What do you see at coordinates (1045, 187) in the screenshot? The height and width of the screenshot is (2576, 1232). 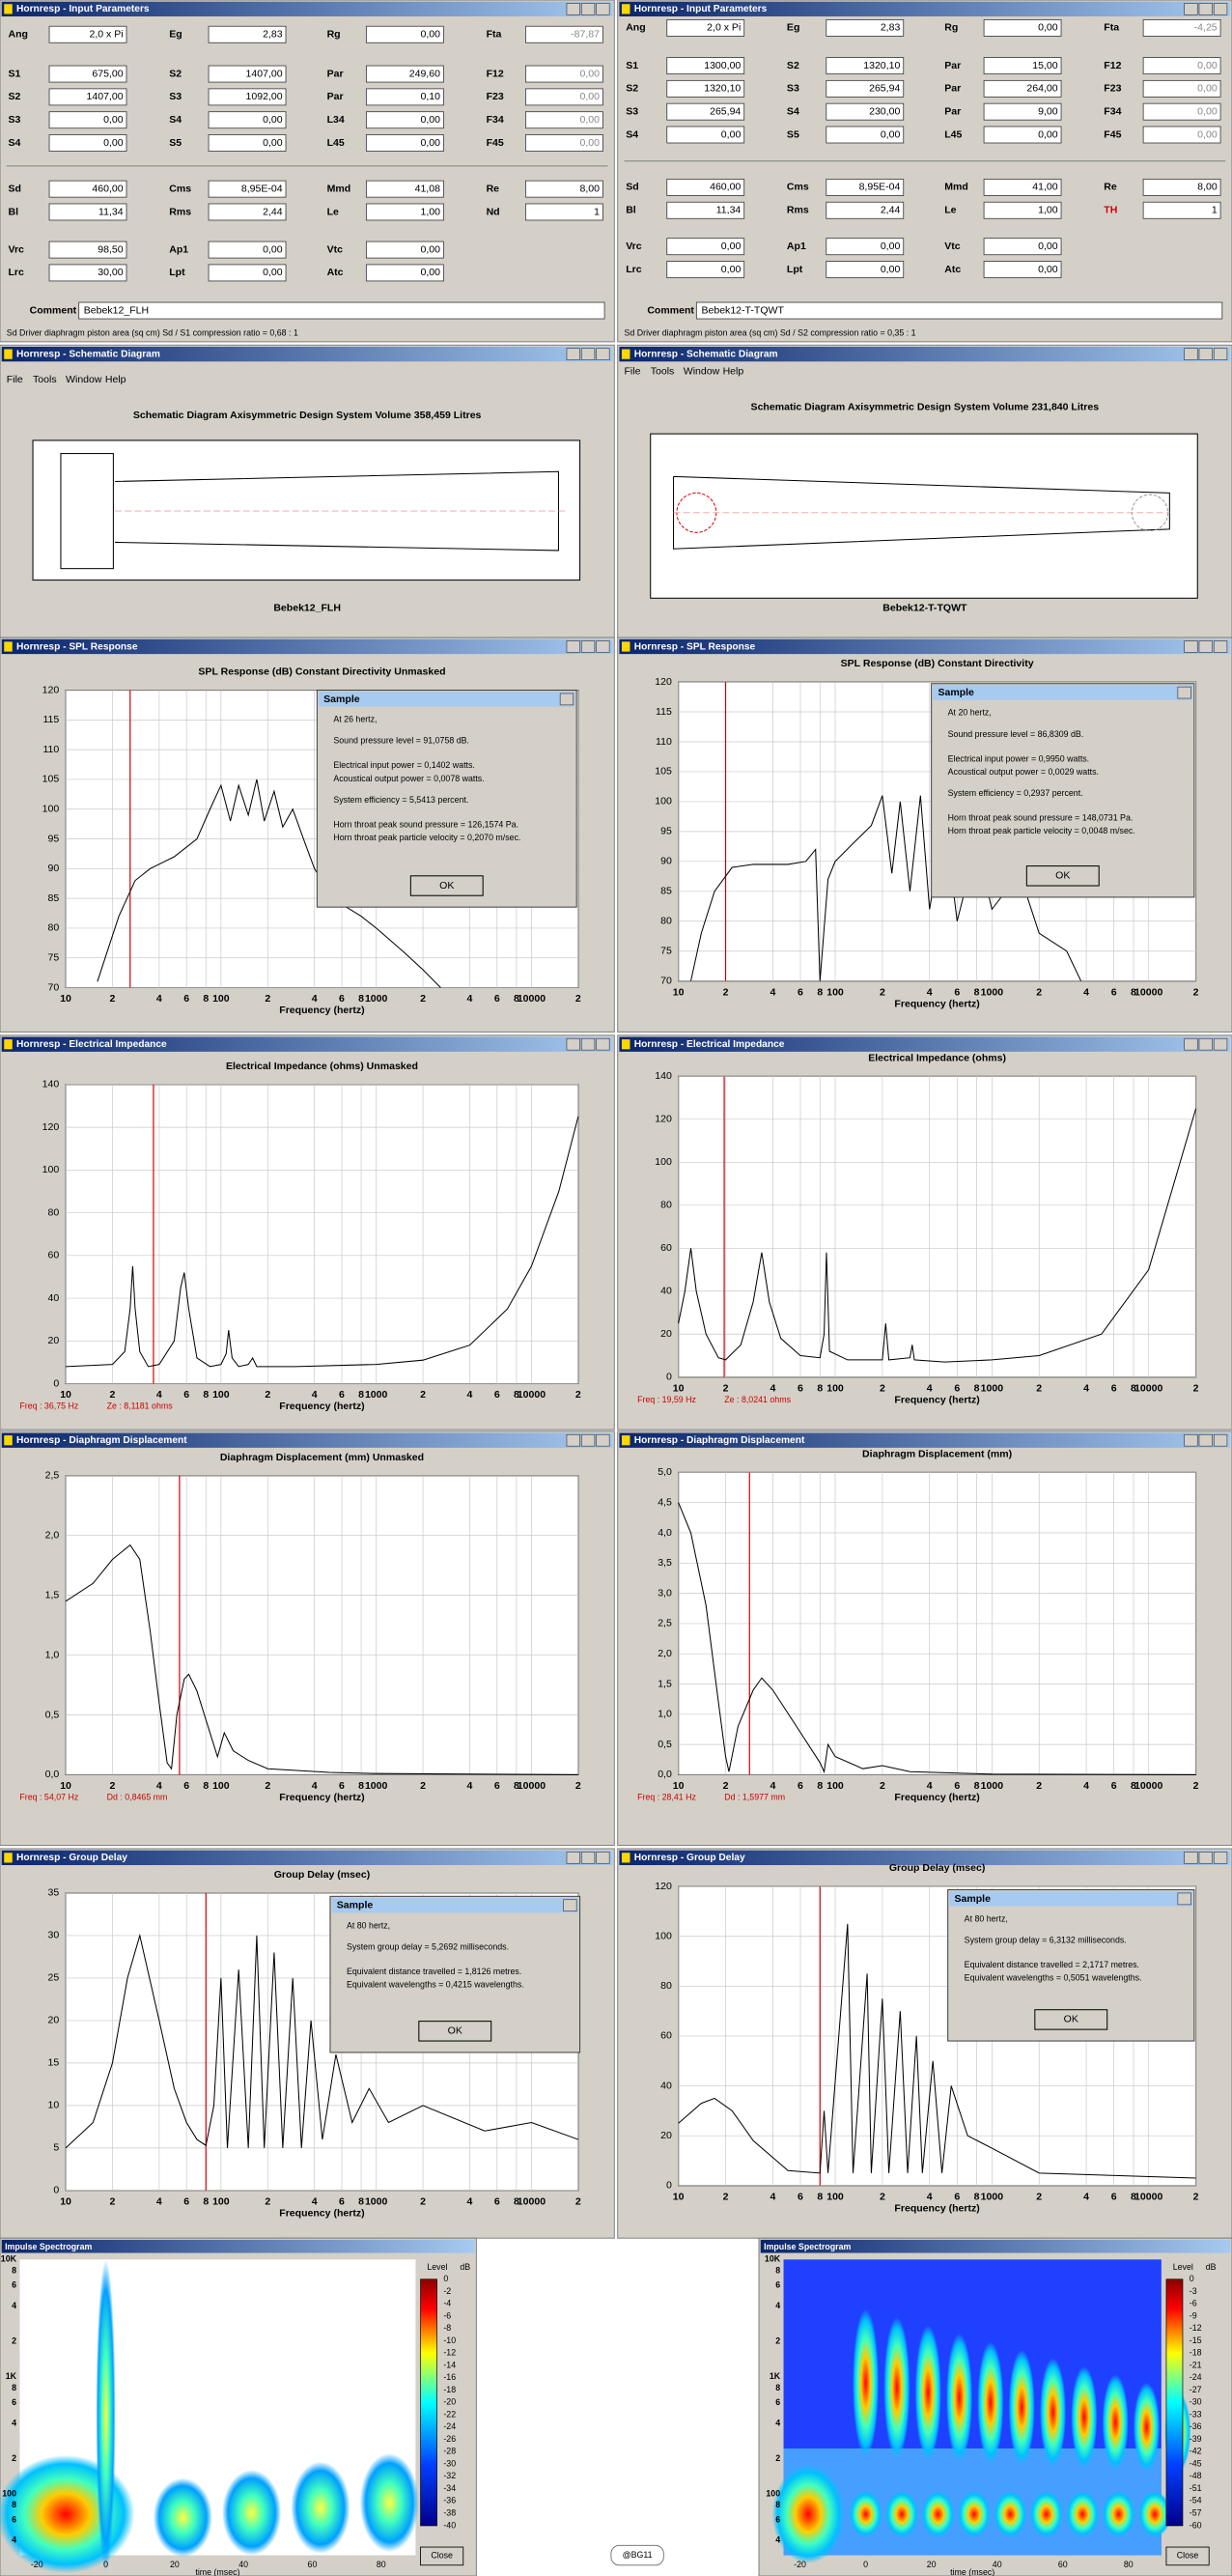 I see `param-value: 41,00` at bounding box center [1045, 187].